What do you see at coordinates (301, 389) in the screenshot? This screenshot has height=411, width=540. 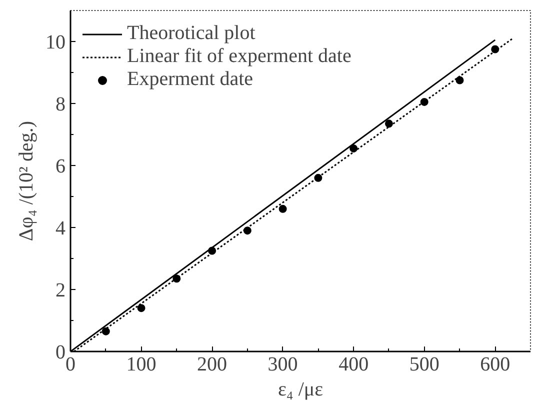 I see `x-axis-title: ε₄ /με` at bounding box center [301, 389].